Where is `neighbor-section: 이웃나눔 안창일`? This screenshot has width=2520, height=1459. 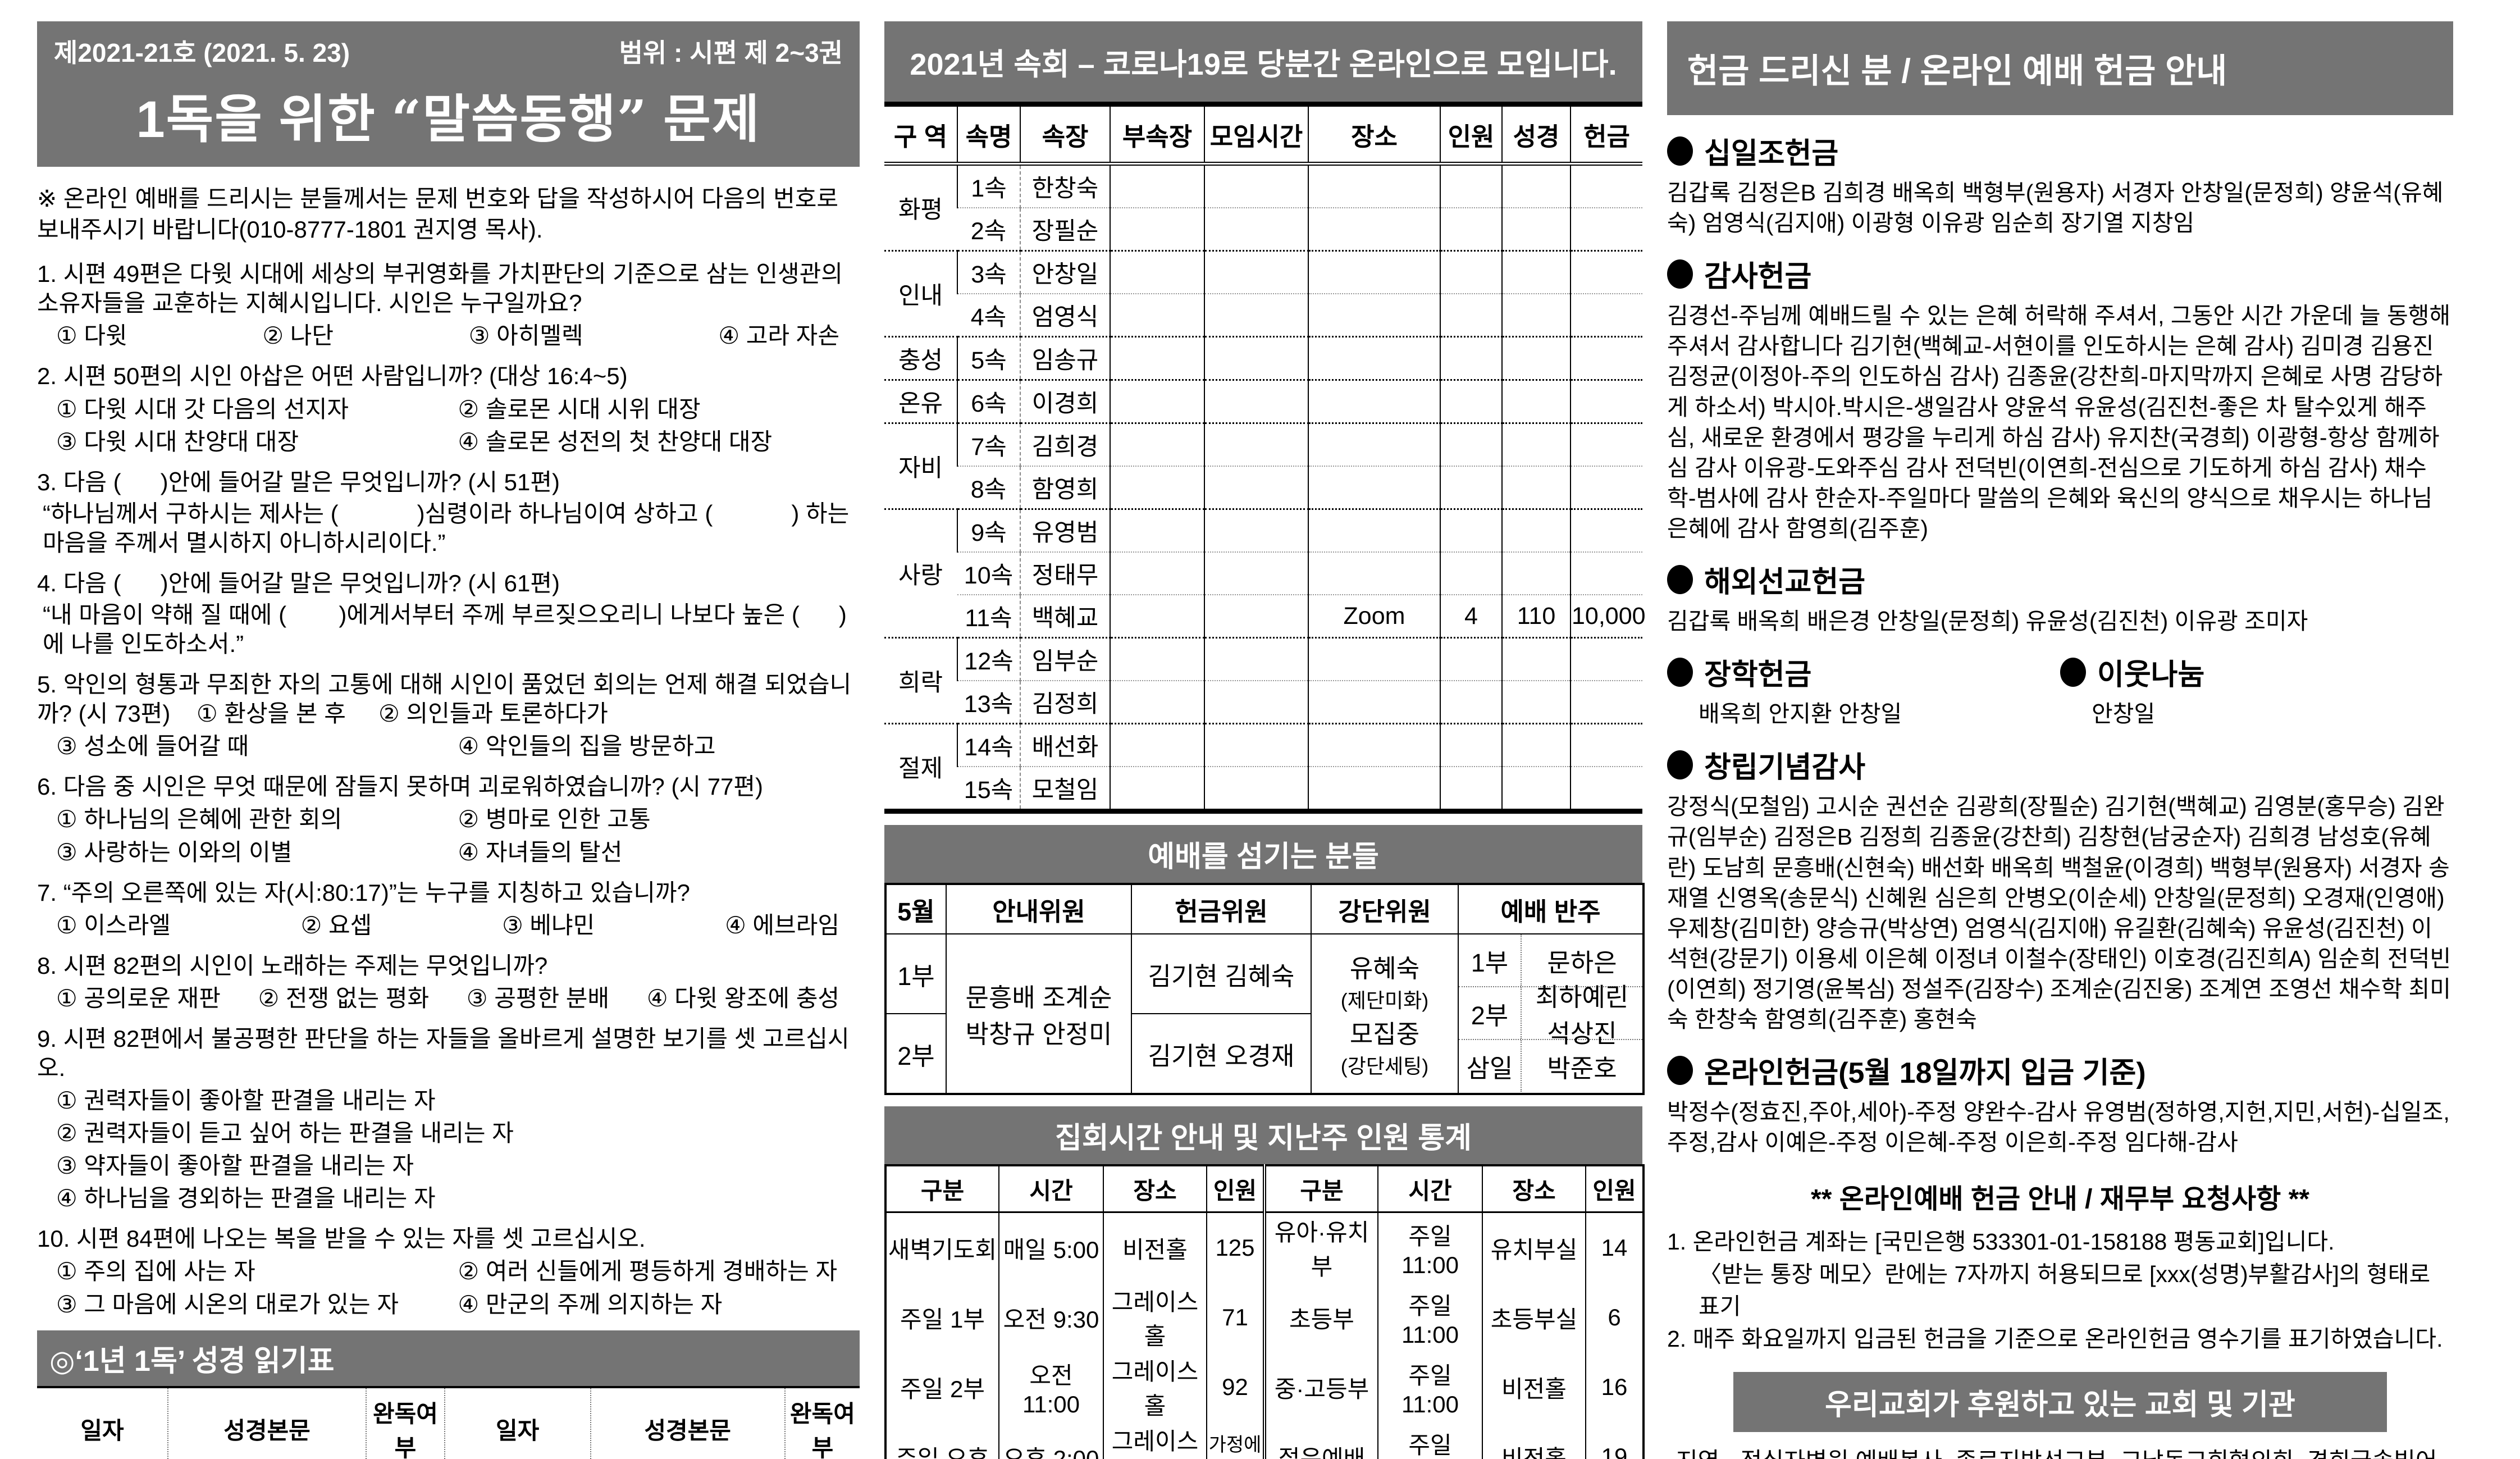
neighbor-section: 이웃나눔 안창일 is located at coordinates (2256, 682).